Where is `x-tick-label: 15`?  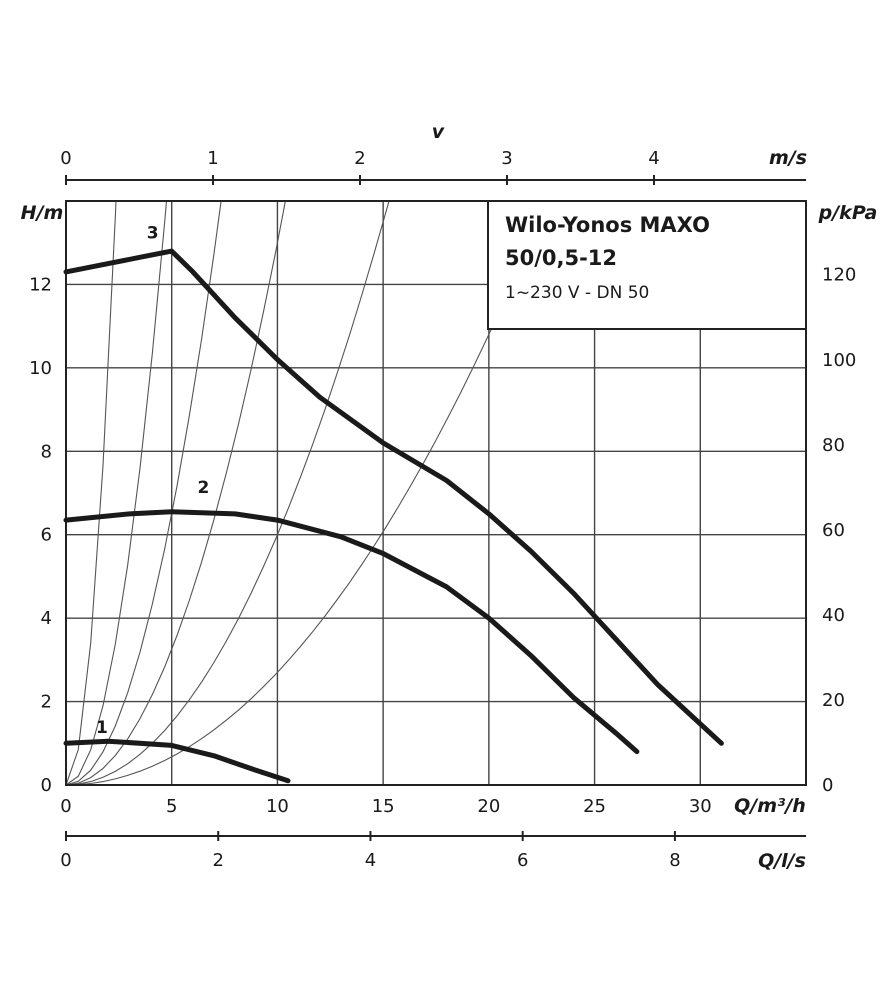 x-tick-label: 15 is located at coordinates (383, 806).